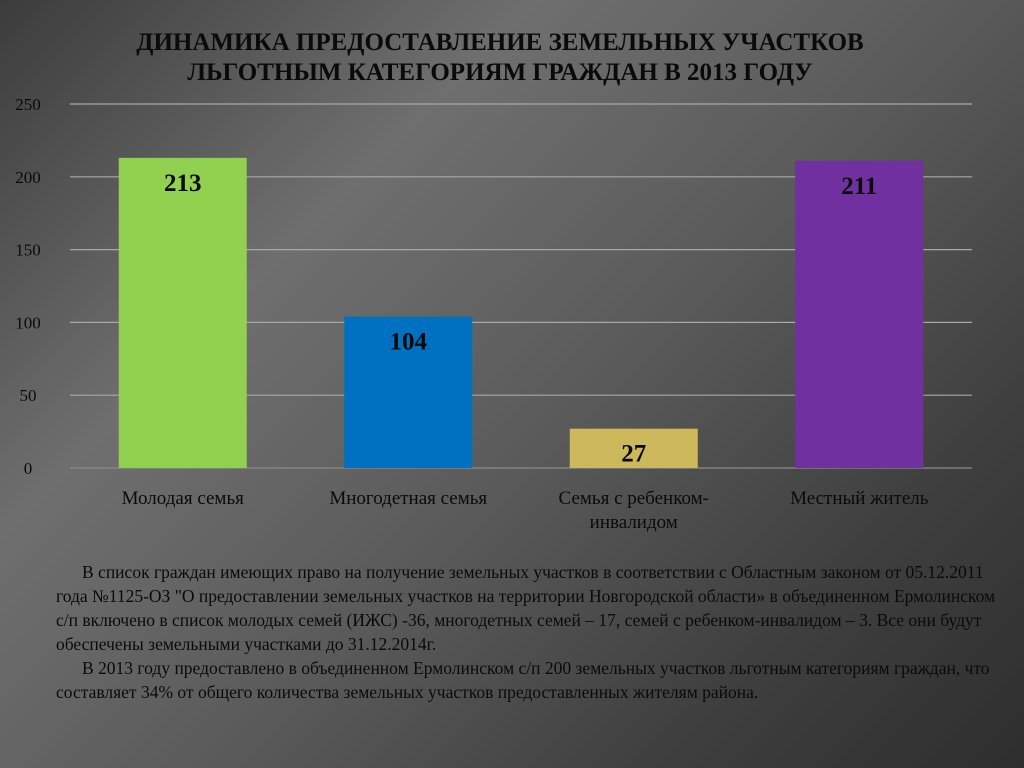 The image size is (1024, 768). I want to click on data-label: 27, so click(633, 454).